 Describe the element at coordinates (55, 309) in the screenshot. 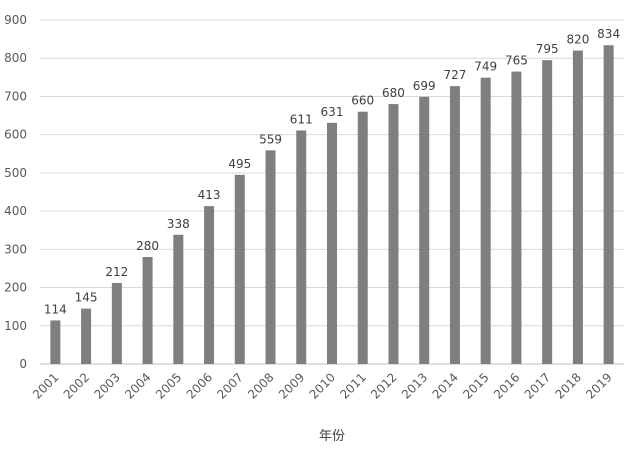

I see `data-label-2001: 114` at that location.